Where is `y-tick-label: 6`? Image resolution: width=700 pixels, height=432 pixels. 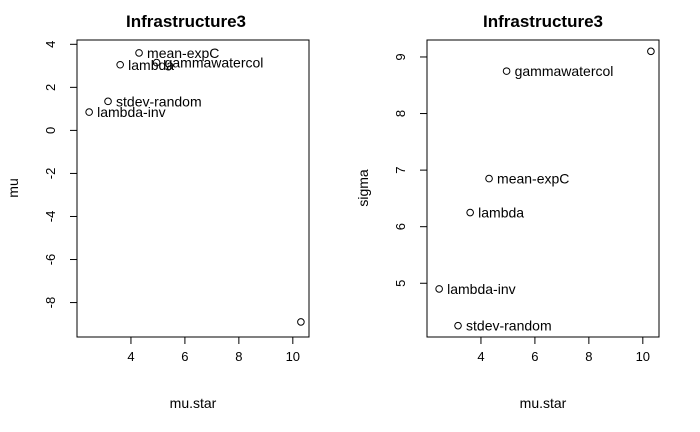 y-tick-label: 6 is located at coordinates (400, 226).